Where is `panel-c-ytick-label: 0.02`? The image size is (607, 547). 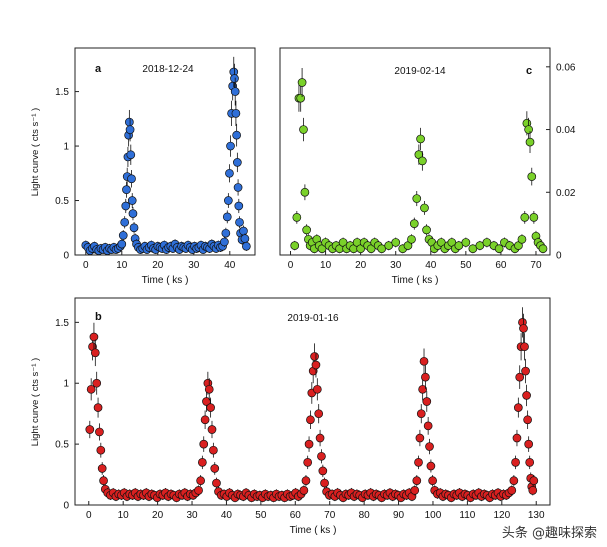
panel-c-ytick-label: 0.02 is located at coordinates (566, 193).